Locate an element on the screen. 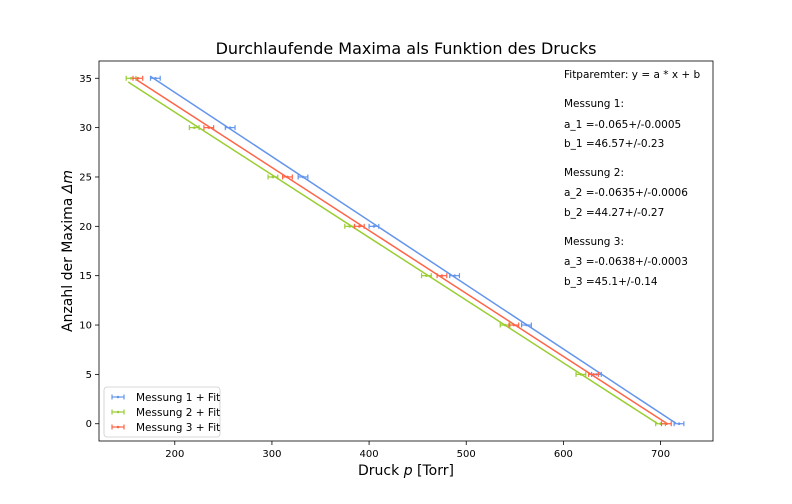 Image resolution: width=792 pixels, height=504 pixels. y-axis-label-prefix: Anzahl der Maxima is located at coordinates (68, 262).